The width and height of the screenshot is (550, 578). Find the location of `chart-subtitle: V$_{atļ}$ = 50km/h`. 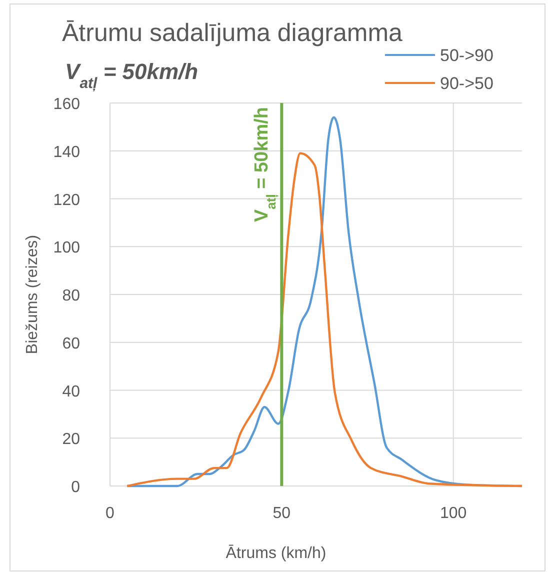

chart-subtitle: V$_{atļ}$ = 50km/h is located at coordinates (131, 75).